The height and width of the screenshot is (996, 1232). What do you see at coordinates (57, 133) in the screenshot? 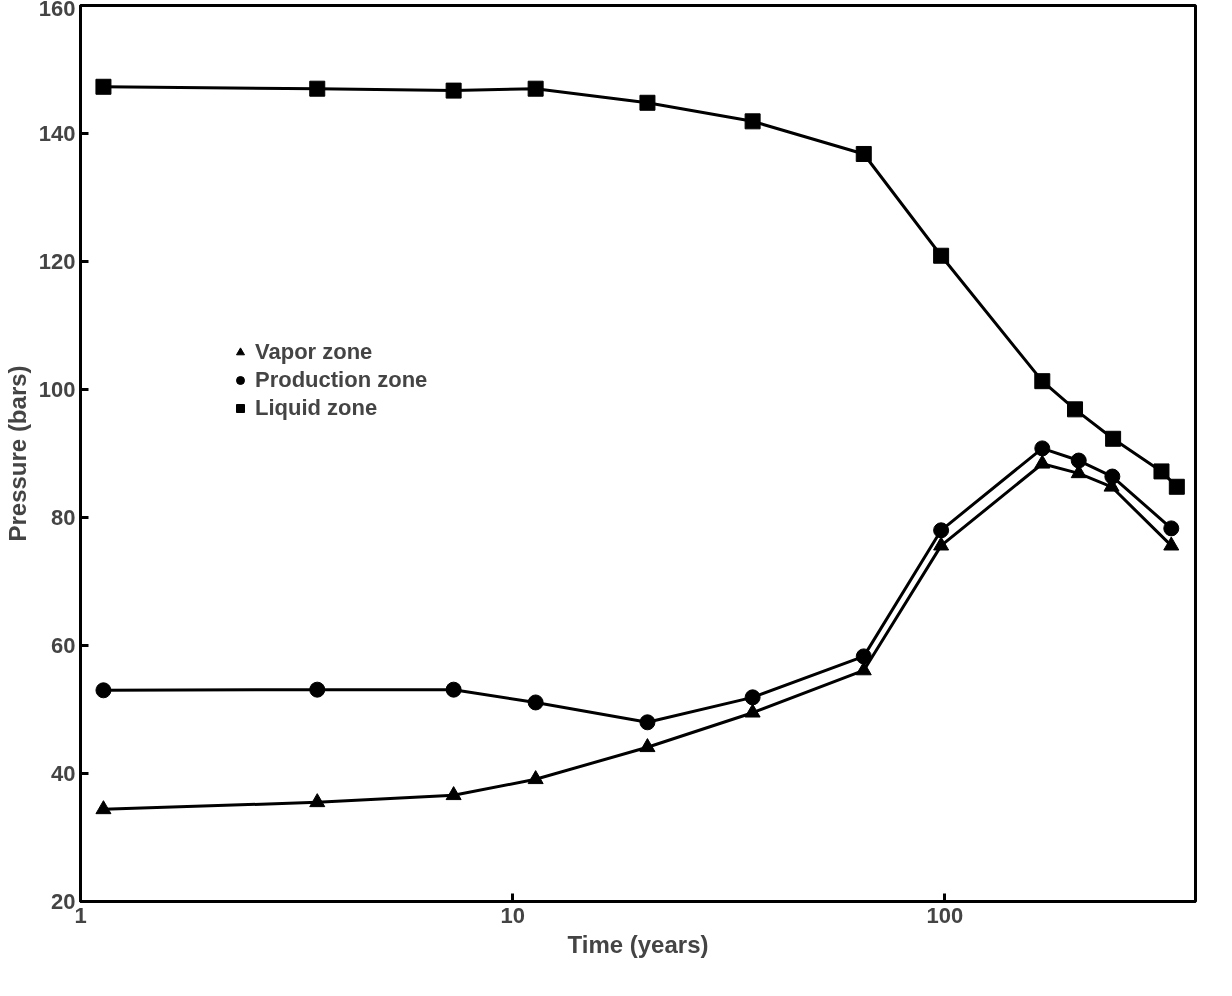
I see `y-tick-label: 140` at bounding box center [57, 133].